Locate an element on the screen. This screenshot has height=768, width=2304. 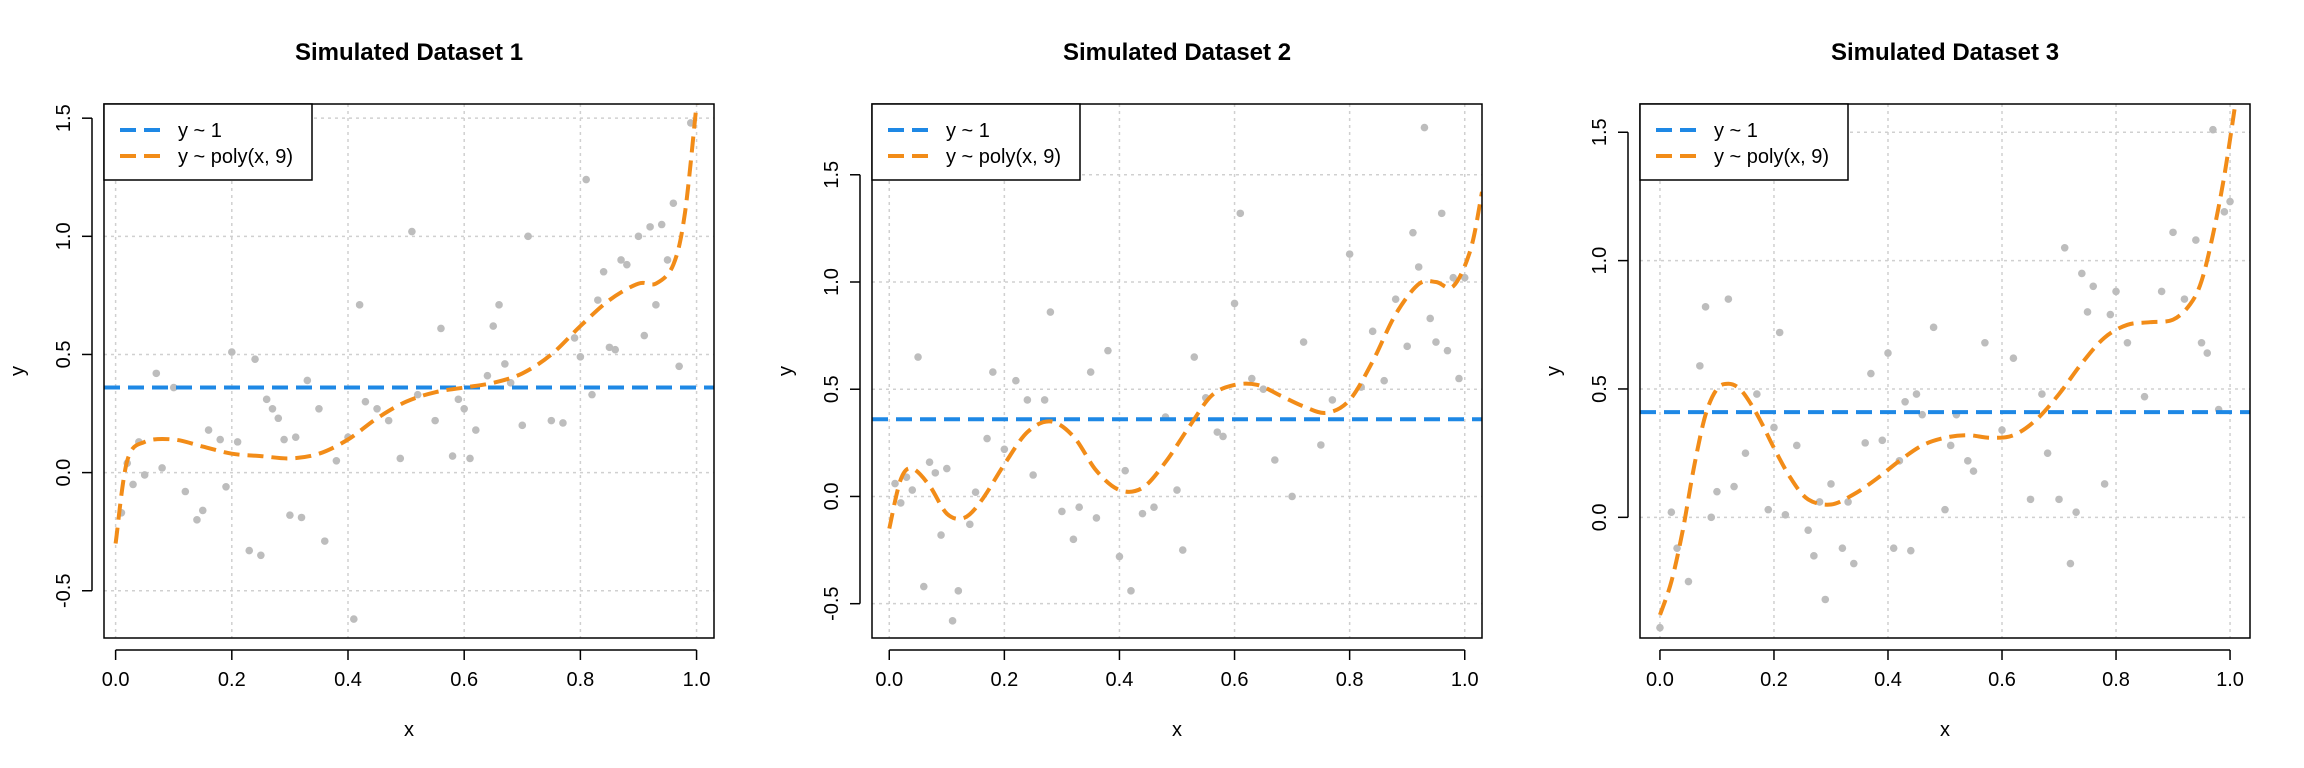
y-tick-label: 1.0 is located at coordinates (832, 282).